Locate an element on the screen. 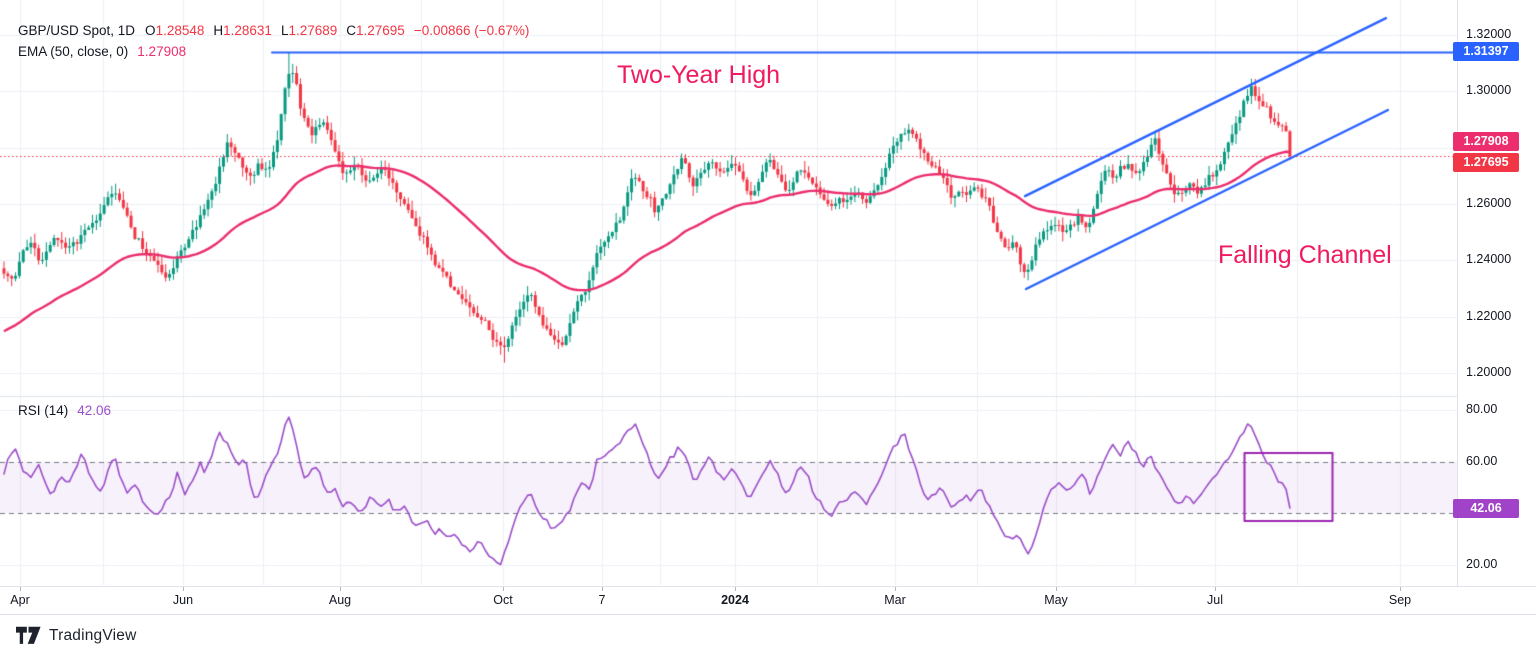  rsi-axis-label: 80.00 is located at coordinates (1482, 409).